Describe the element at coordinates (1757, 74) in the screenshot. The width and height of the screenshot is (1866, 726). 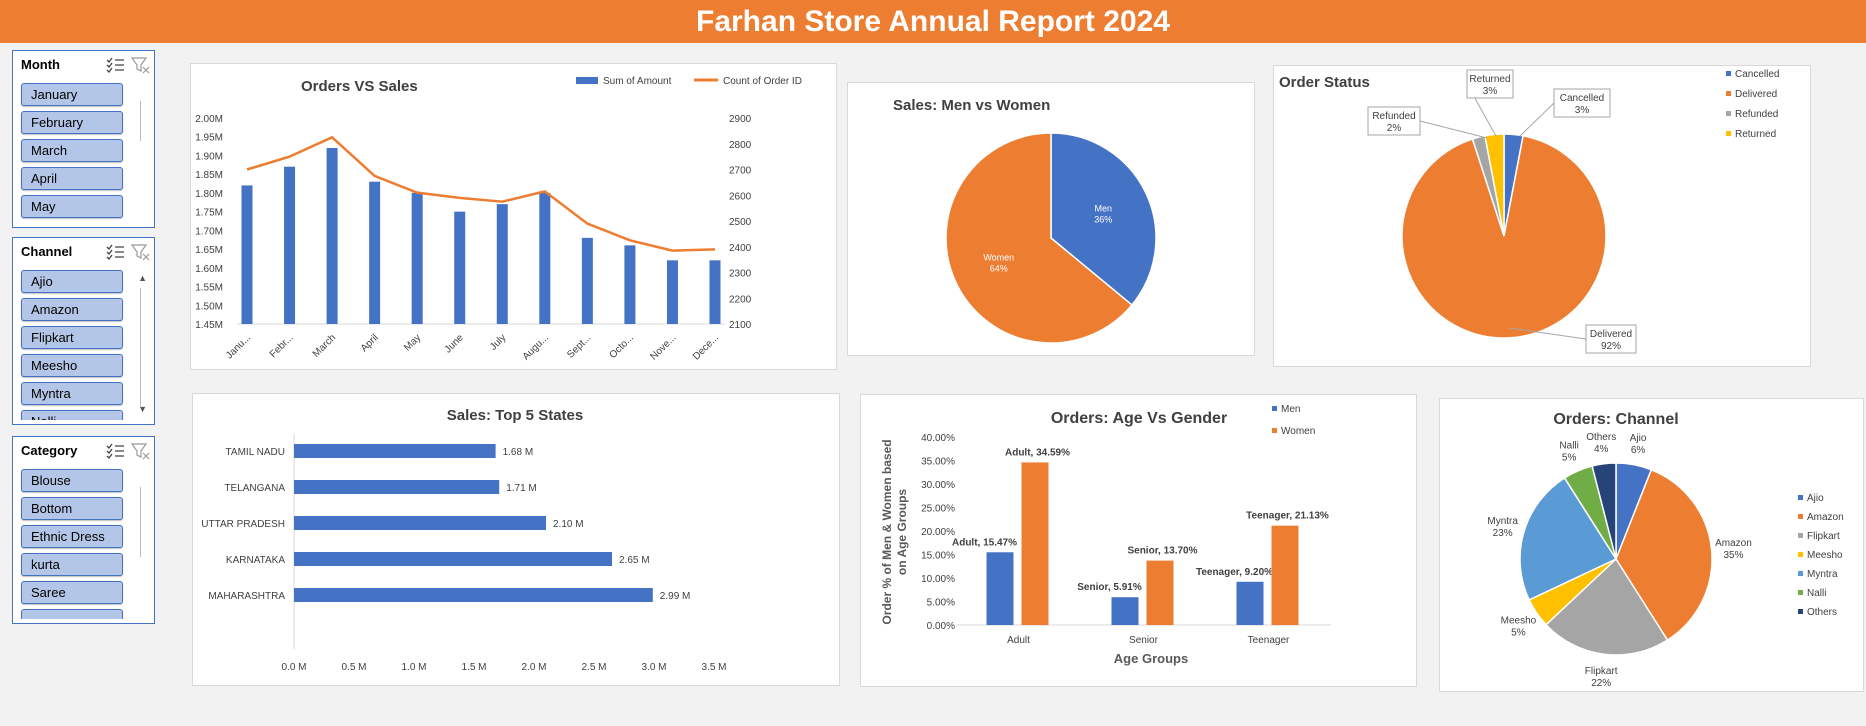
I see `legend-label: Cancelled` at that location.